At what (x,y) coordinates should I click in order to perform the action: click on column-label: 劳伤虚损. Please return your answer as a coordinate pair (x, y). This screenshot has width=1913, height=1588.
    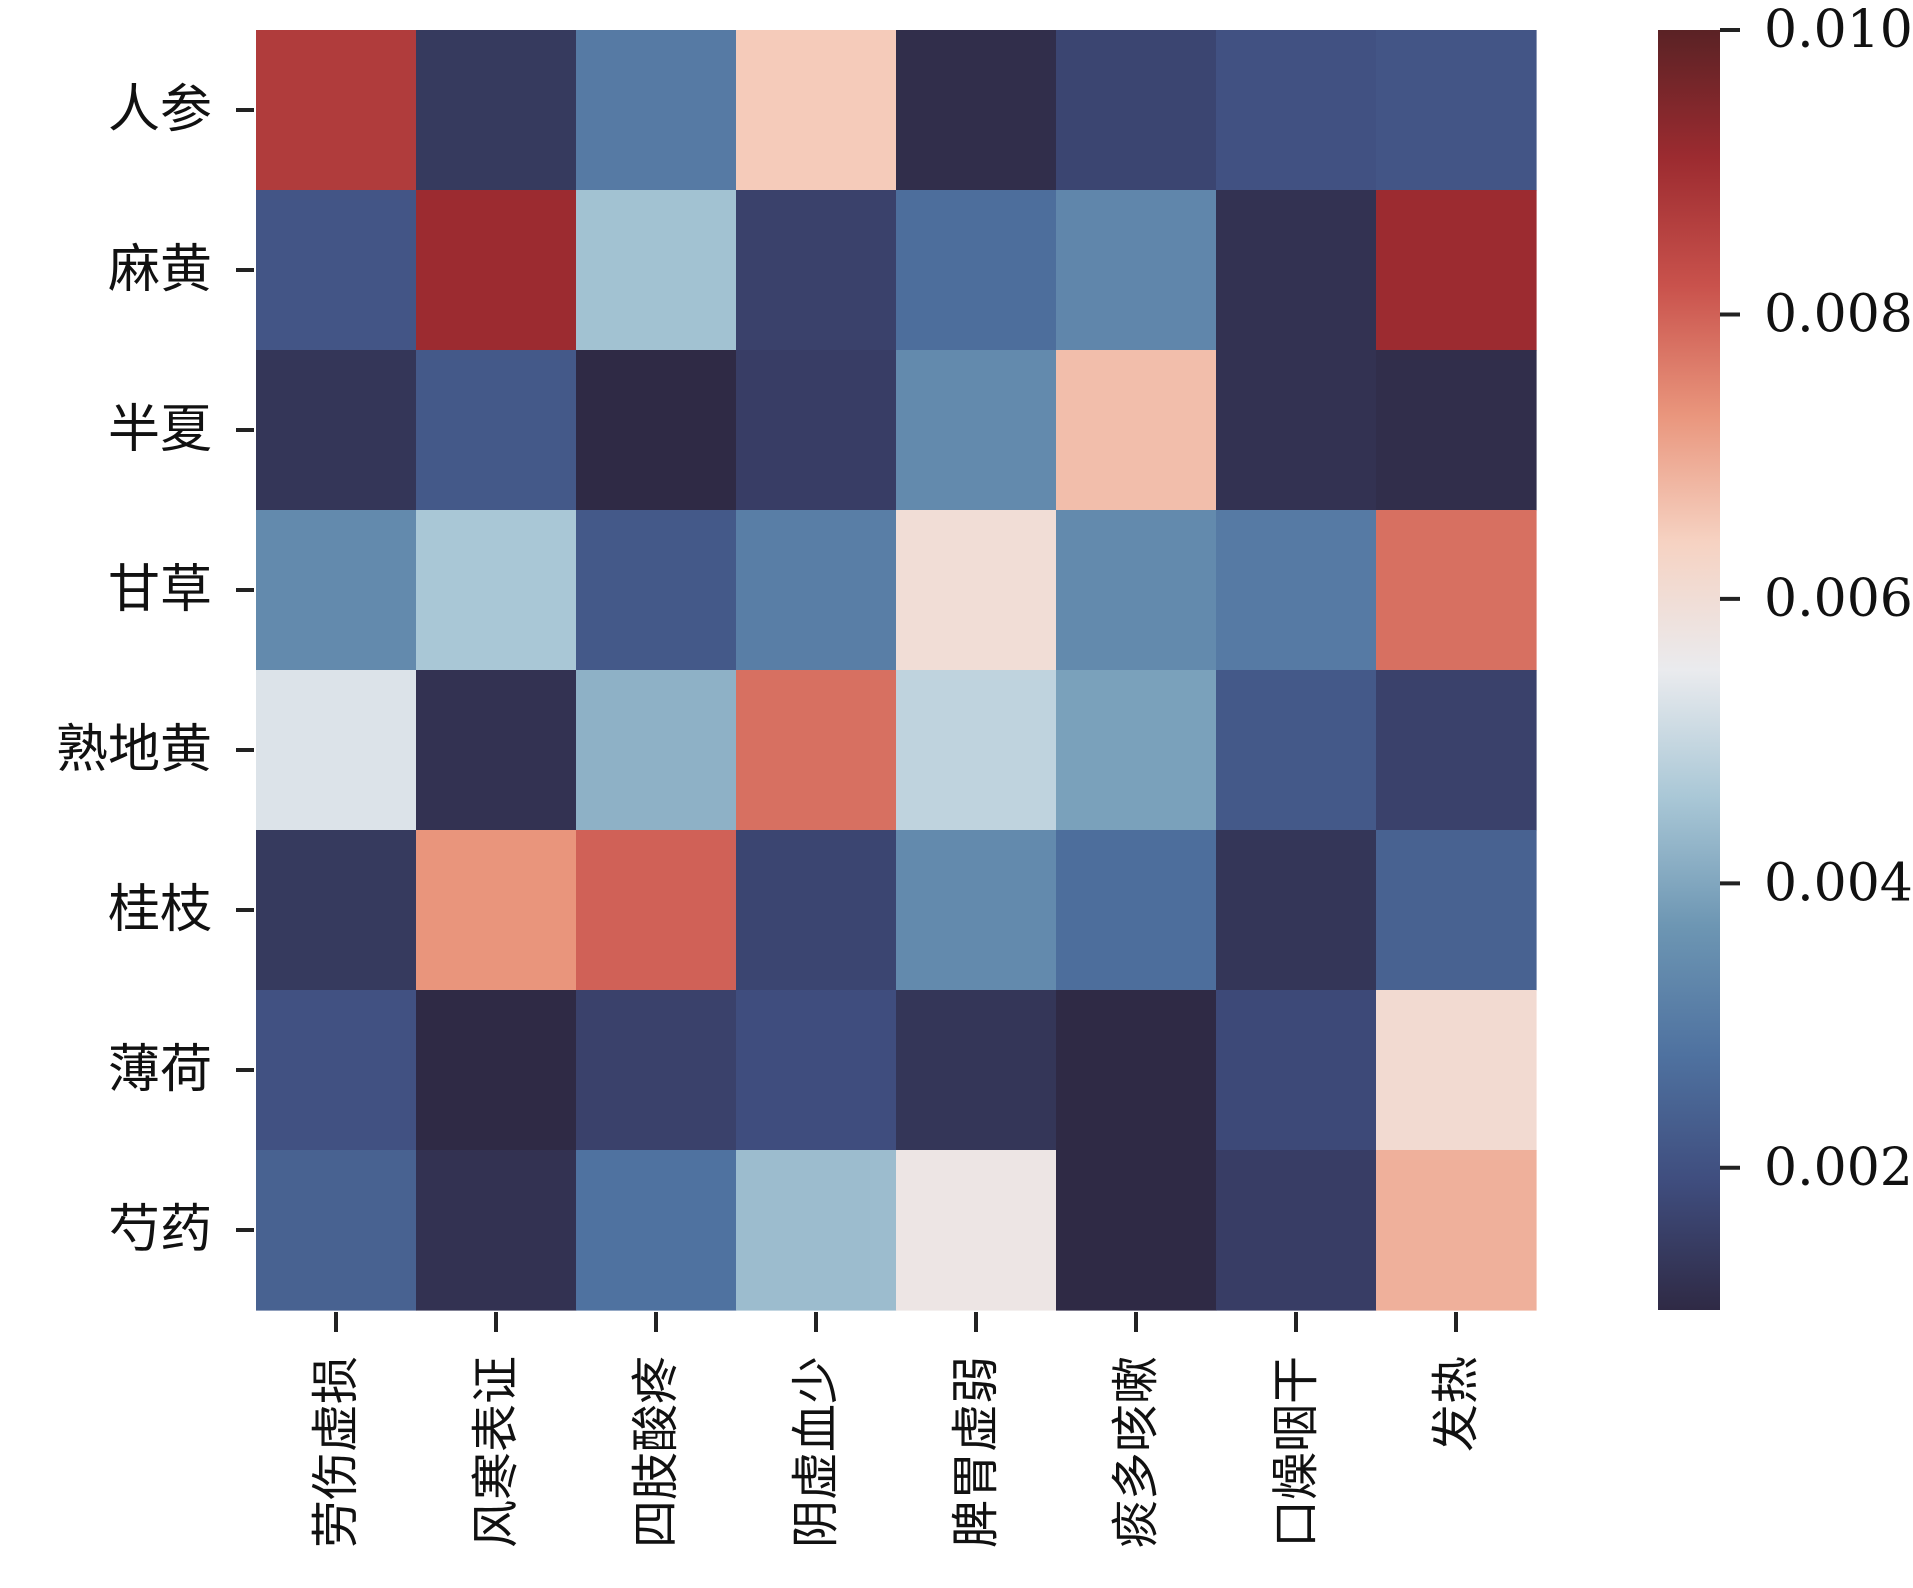
    Looking at the image, I should click on (336, 1452).